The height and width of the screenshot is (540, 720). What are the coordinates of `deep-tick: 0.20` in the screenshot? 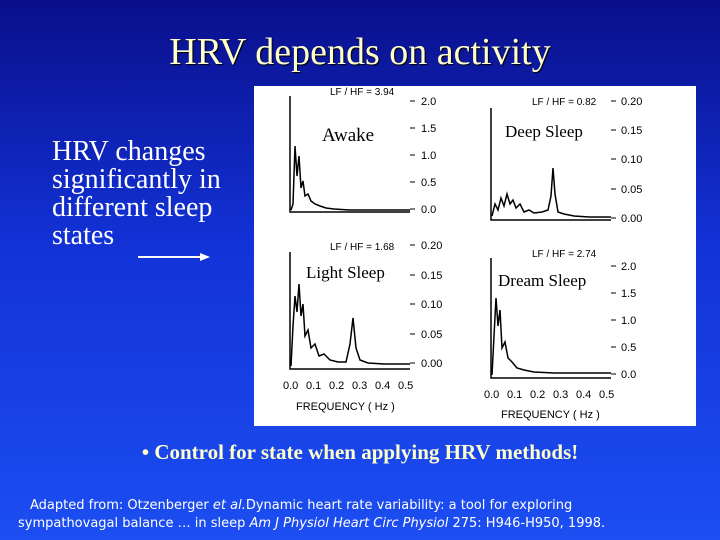 It's located at (631, 102).